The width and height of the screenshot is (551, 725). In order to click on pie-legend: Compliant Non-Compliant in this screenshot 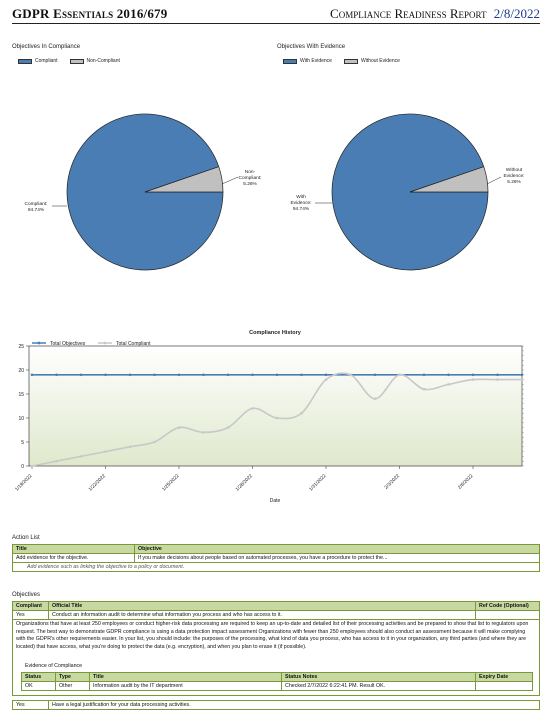, I will do `click(69, 61)`.